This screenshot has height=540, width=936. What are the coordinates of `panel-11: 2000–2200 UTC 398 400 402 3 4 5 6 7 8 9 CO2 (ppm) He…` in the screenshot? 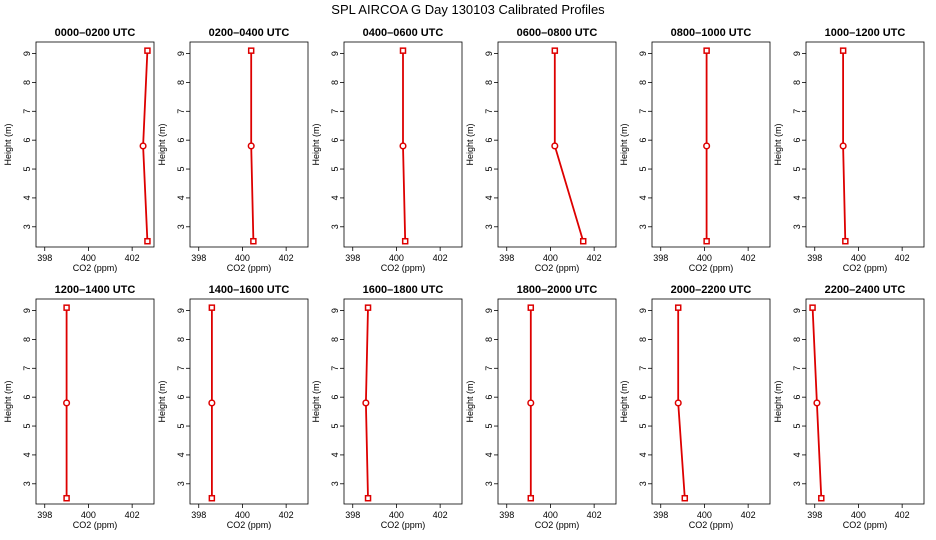 It's located at (695, 407).